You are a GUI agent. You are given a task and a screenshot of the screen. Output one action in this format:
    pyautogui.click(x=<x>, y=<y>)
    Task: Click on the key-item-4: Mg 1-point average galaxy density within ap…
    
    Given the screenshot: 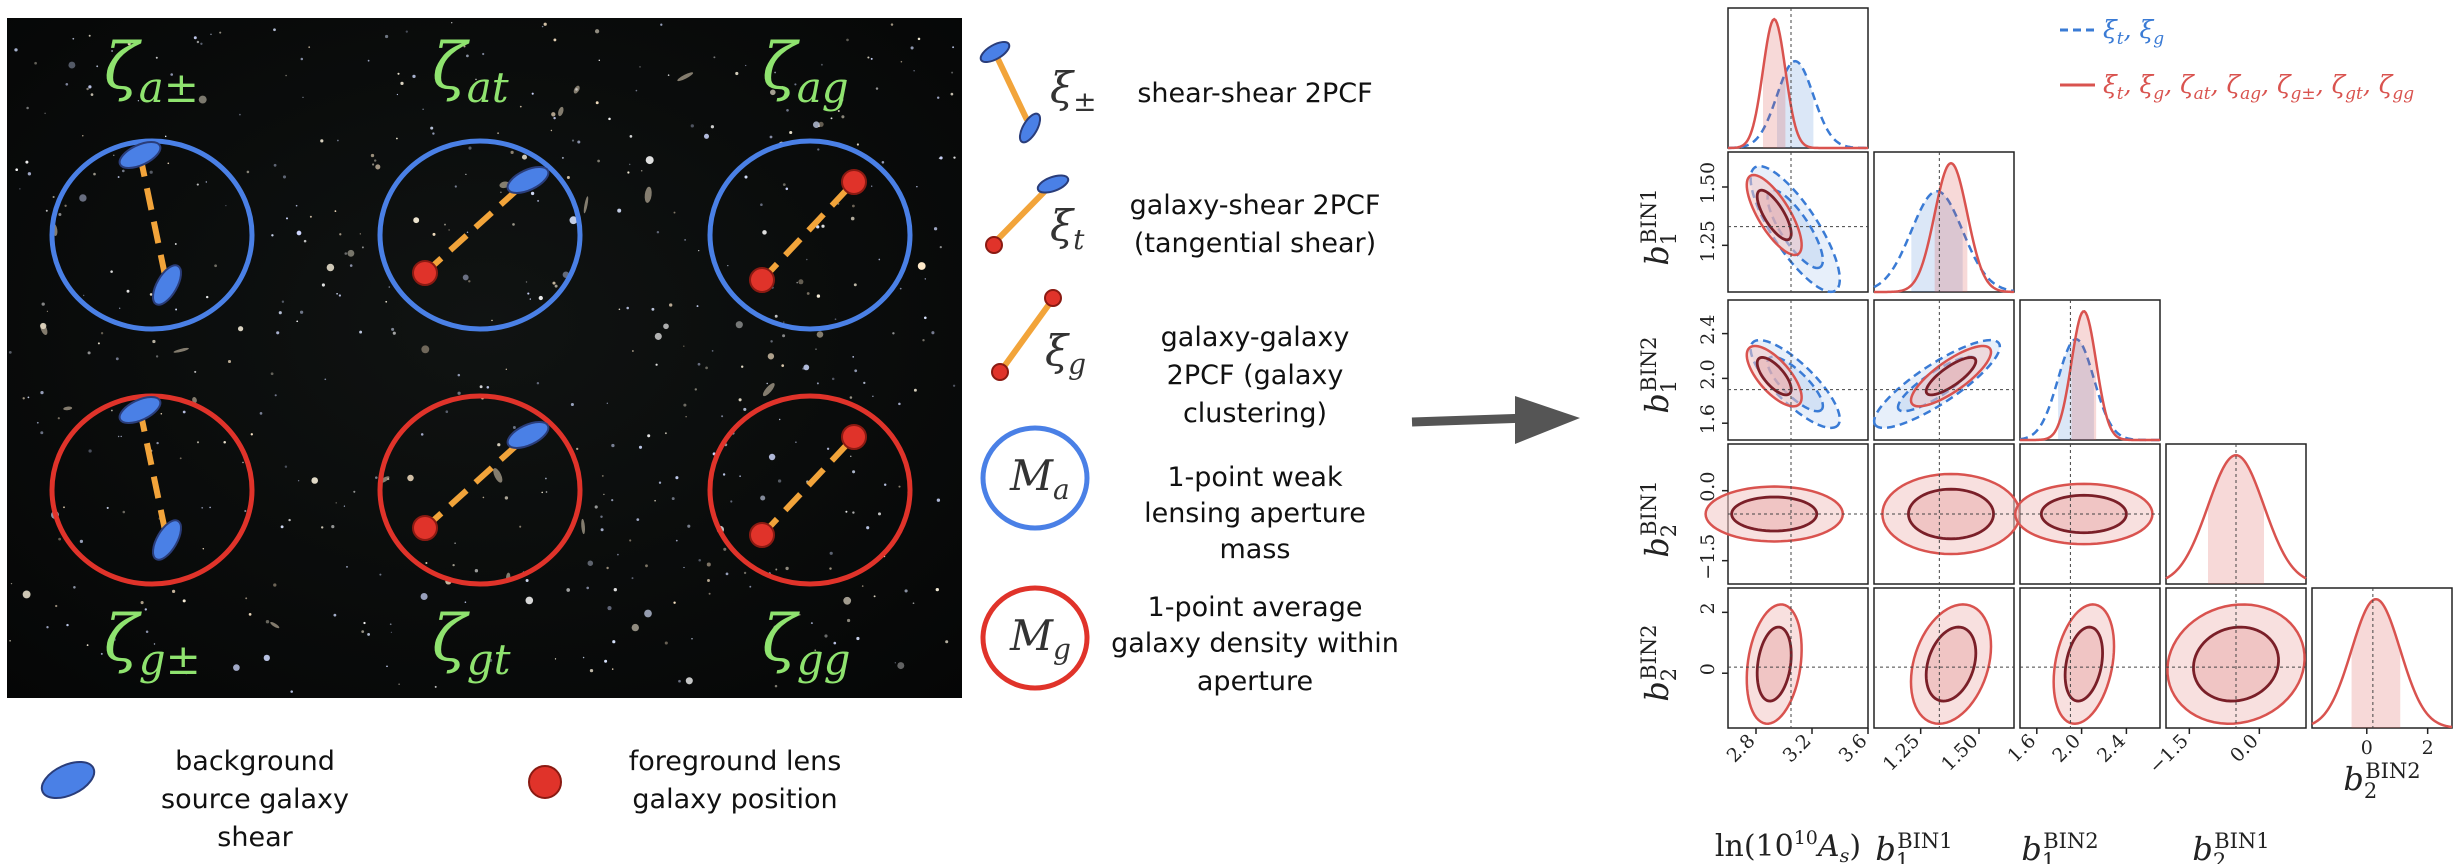 What is the action you would take?
    pyautogui.click(x=1189, y=641)
    